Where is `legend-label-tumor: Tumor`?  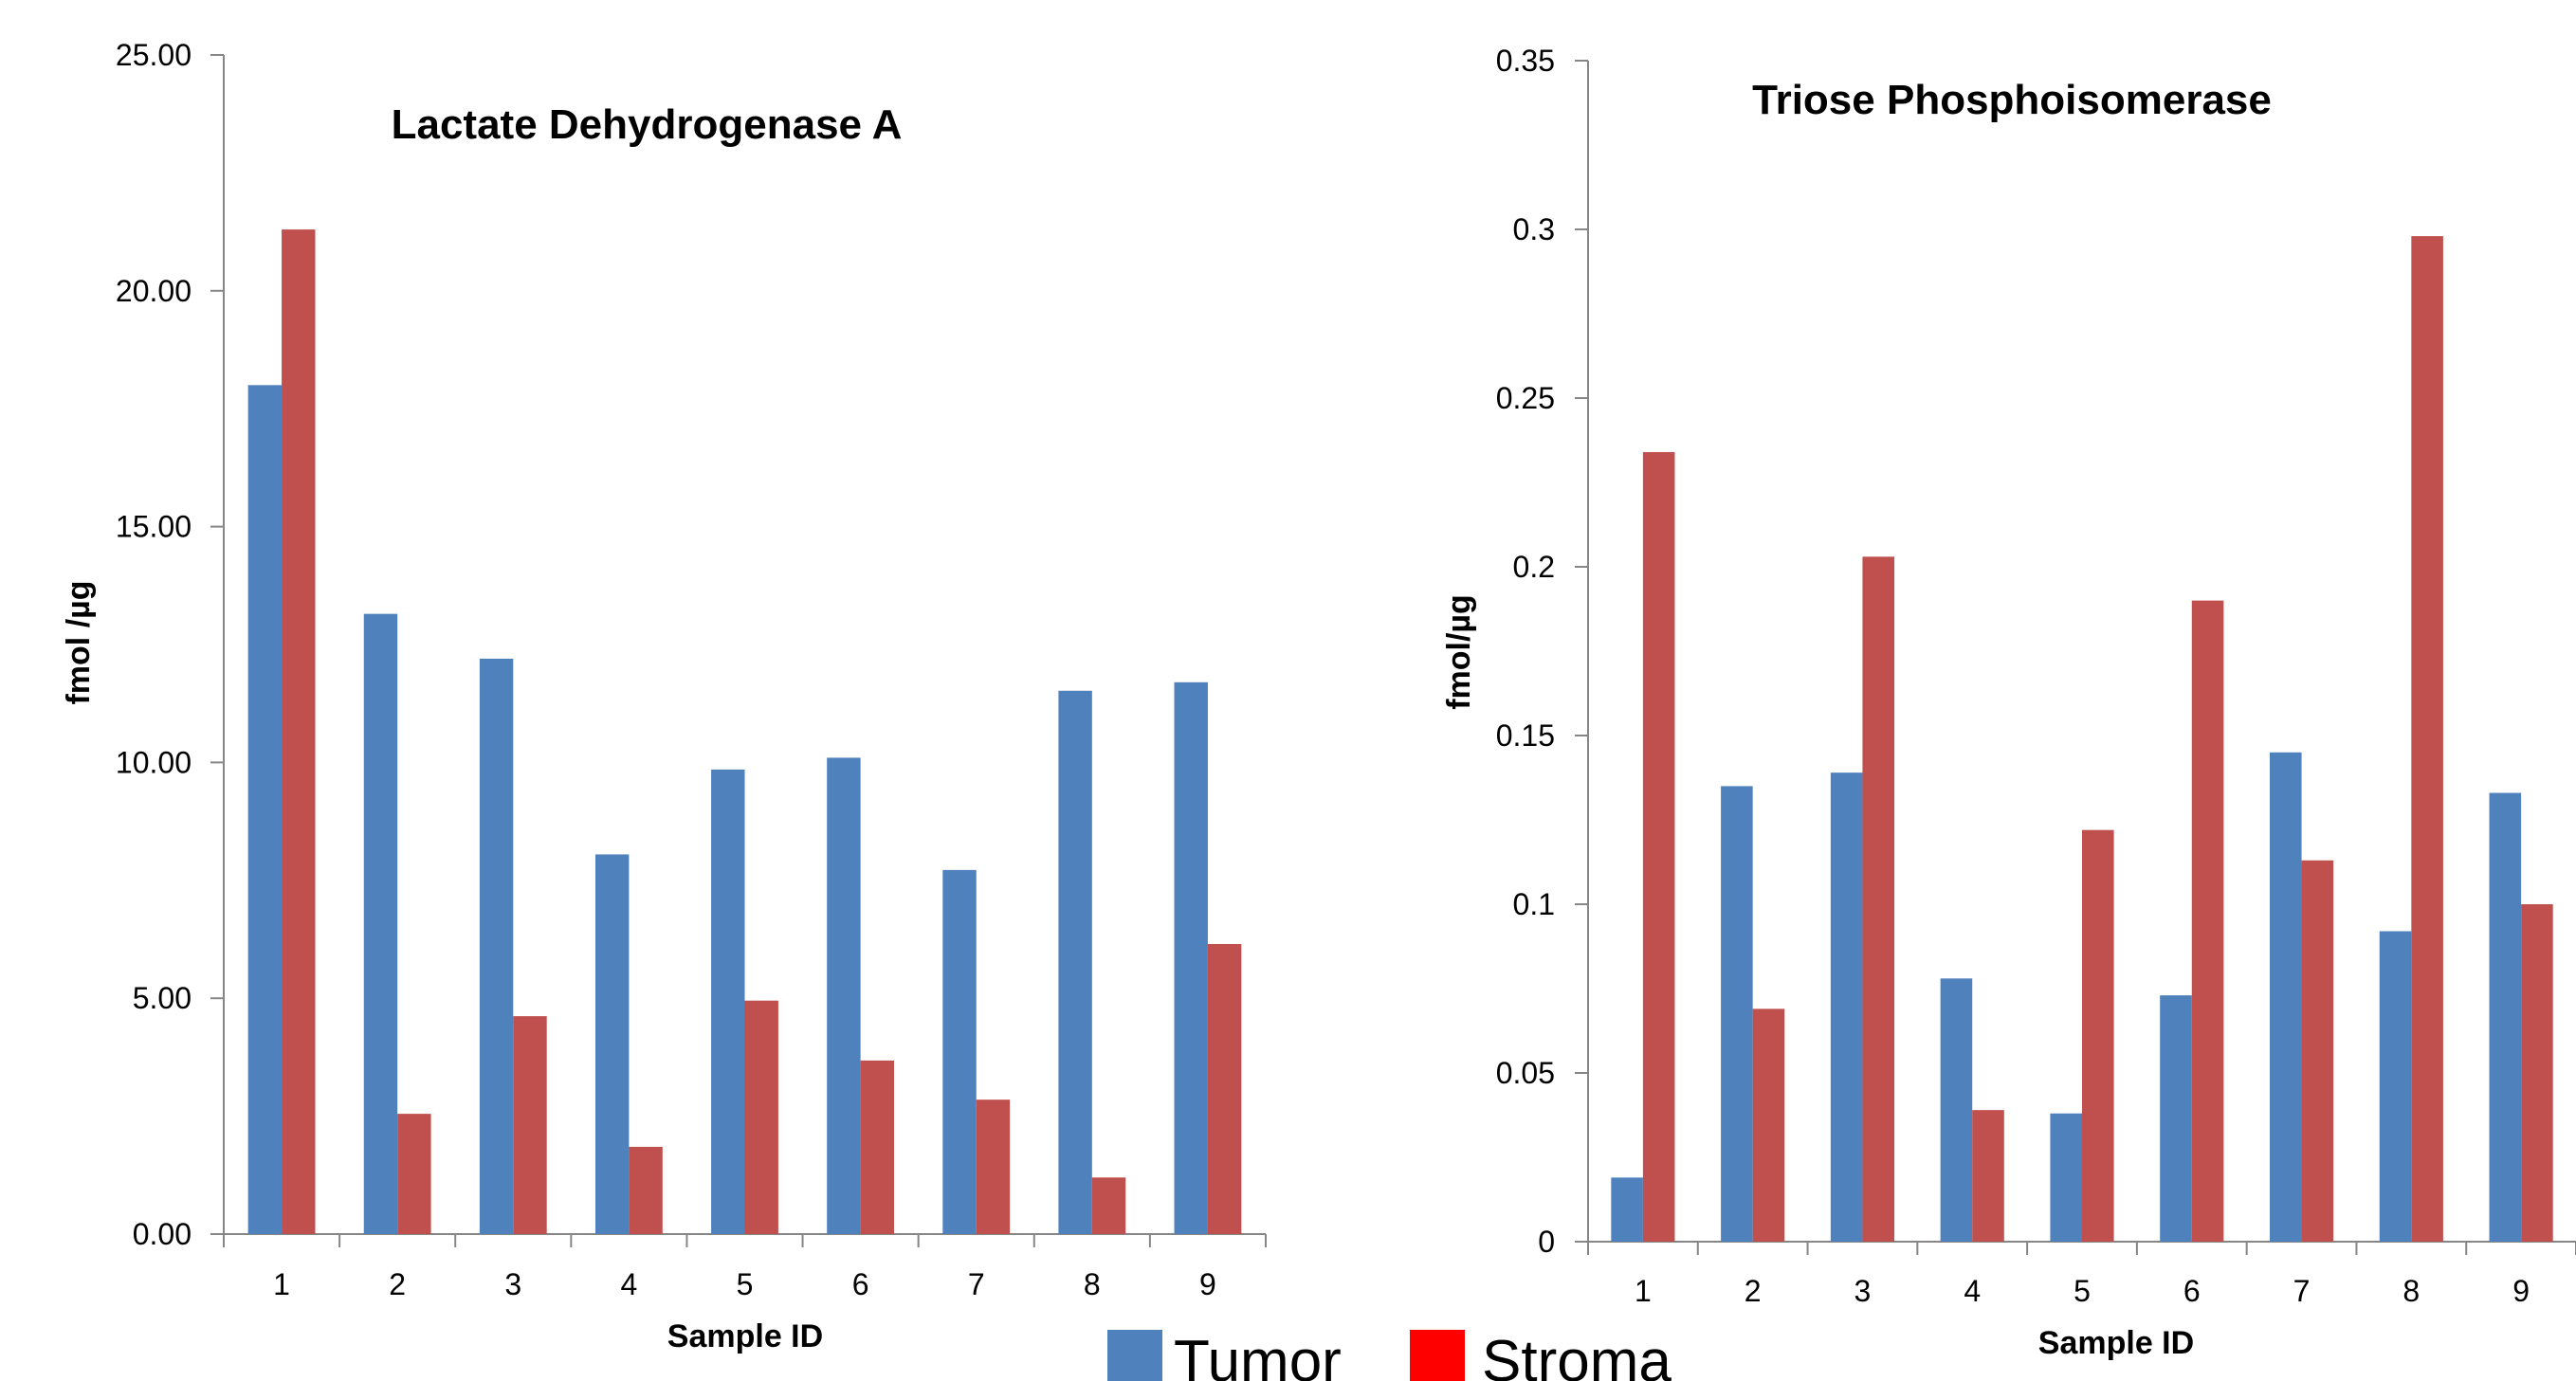
legend-label-tumor: Tumor is located at coordinates (1258, 1355).